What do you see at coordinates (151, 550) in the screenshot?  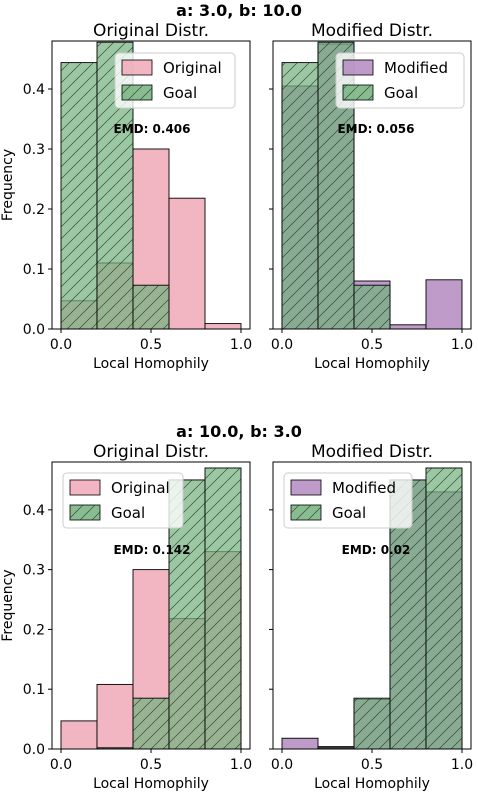 I see `emd-annotation: EMD: 0.142` at bounding box center [151, 550].